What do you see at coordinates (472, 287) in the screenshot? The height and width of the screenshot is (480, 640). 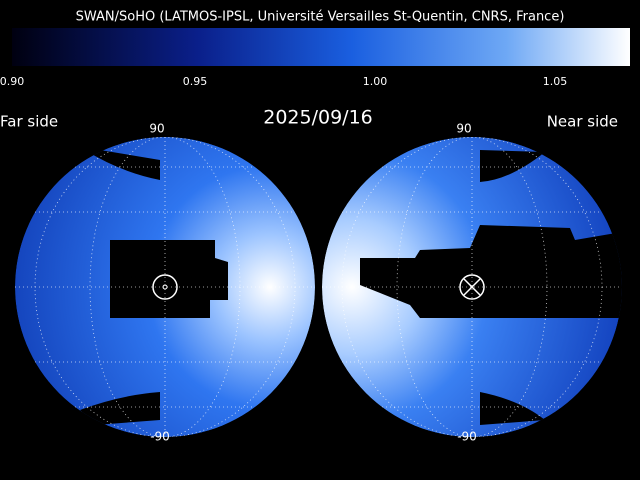 I see `earth-marker` at bounding box center [472, 287].